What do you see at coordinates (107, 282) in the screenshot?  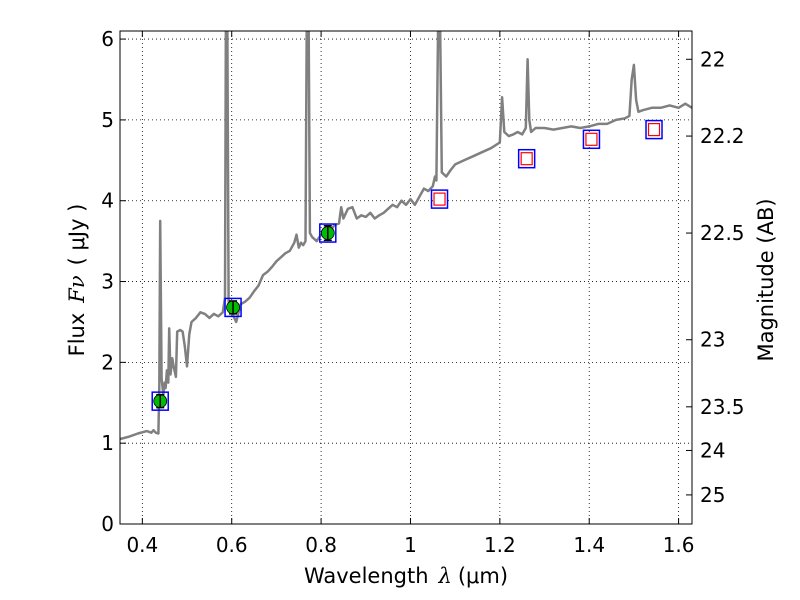 I see `y-tick-label: 3` at bounding box center [107, 282].